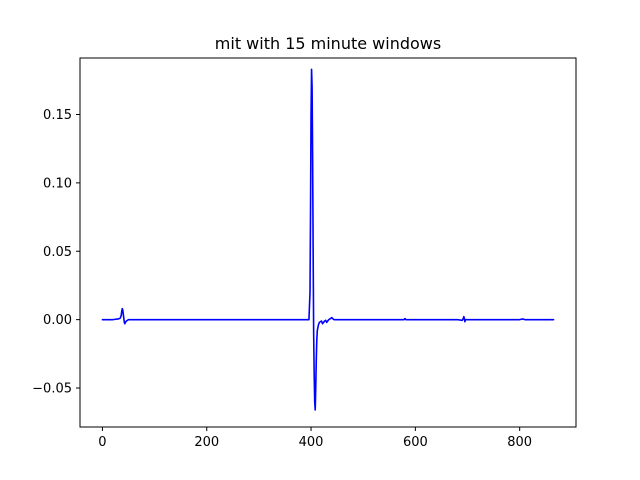  What do you see at coordinates (57, 320) in the screenshot?
I see `y-tick-label-1: 0.00` at bounding box center [57, 320].